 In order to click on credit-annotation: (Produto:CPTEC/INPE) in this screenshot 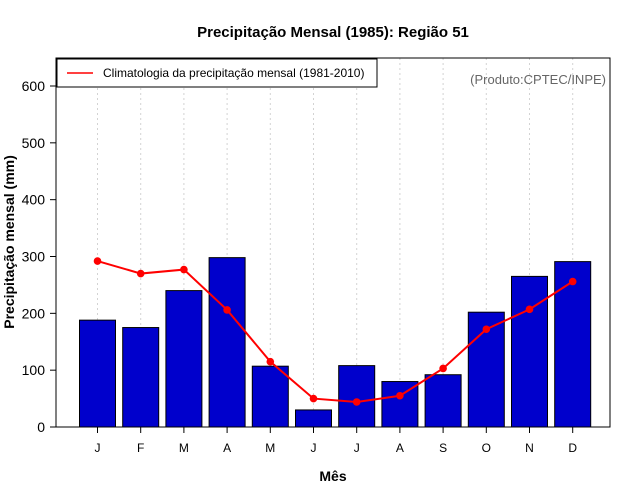, I will do `click(538, 79)`.